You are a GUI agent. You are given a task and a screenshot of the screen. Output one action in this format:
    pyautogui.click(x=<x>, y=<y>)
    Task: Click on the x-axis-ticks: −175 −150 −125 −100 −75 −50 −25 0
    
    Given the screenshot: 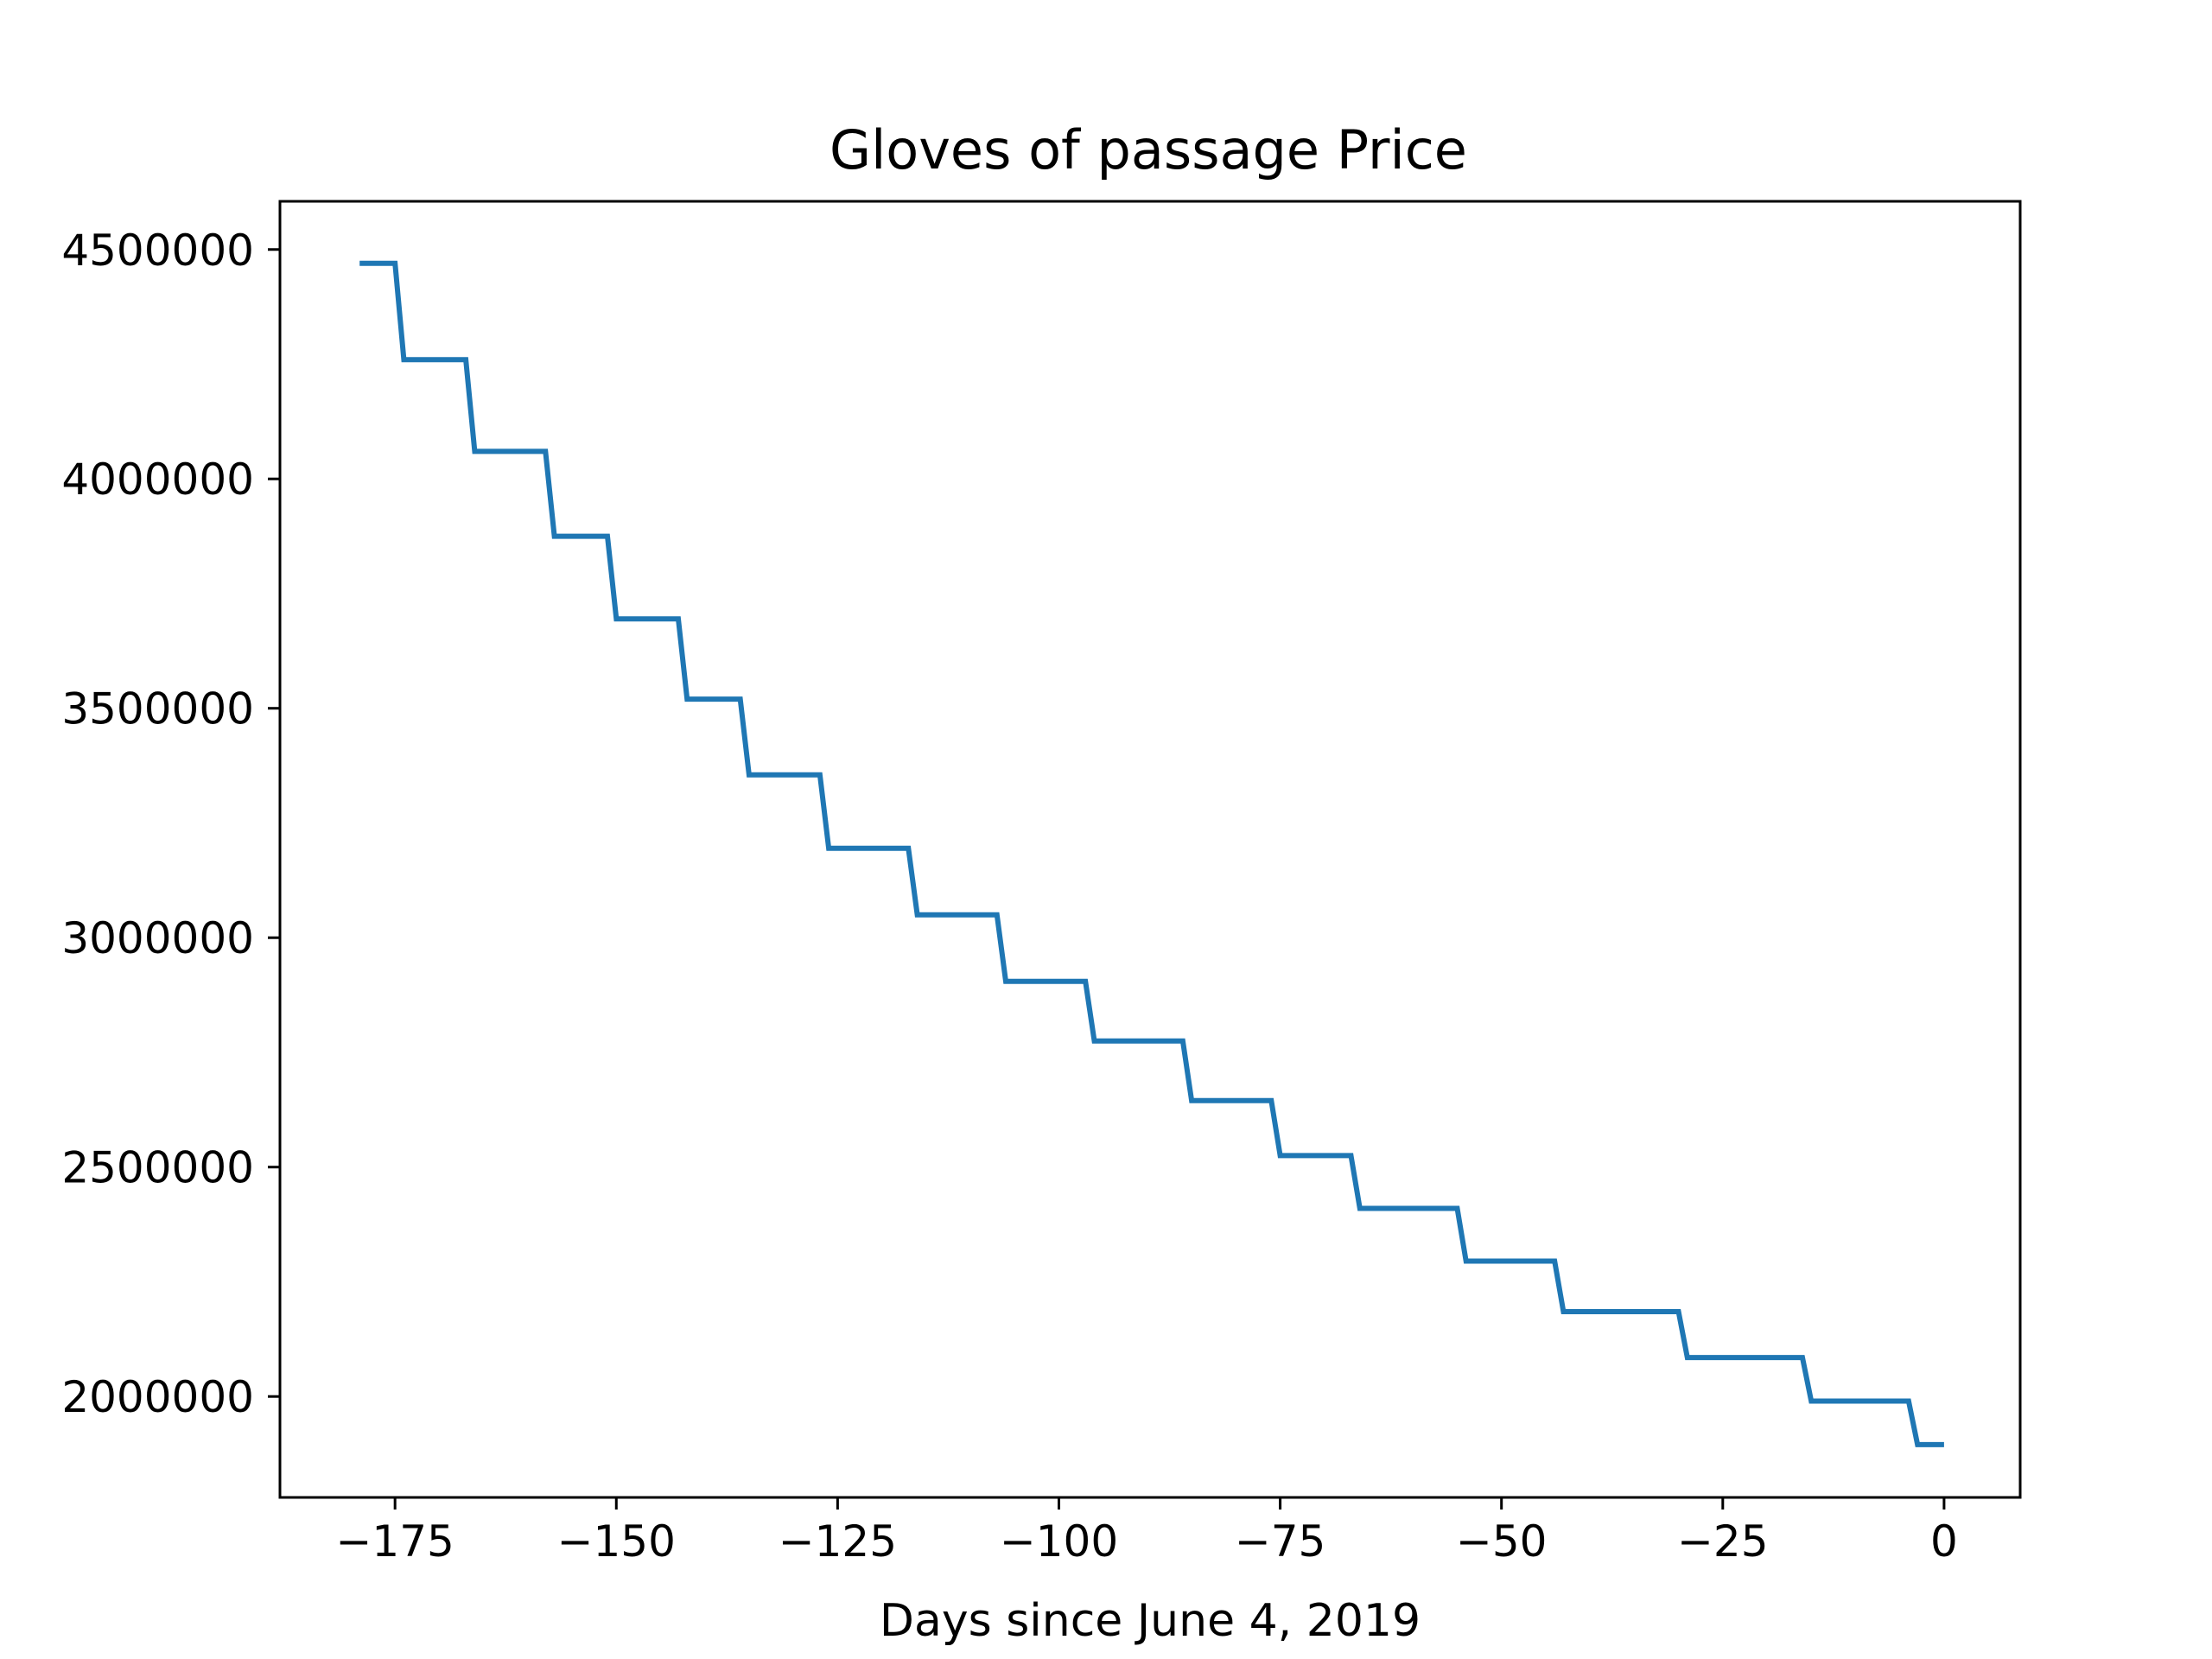 What is the action you would take?
    pyautogui.click(x=1147, y=1532)
    